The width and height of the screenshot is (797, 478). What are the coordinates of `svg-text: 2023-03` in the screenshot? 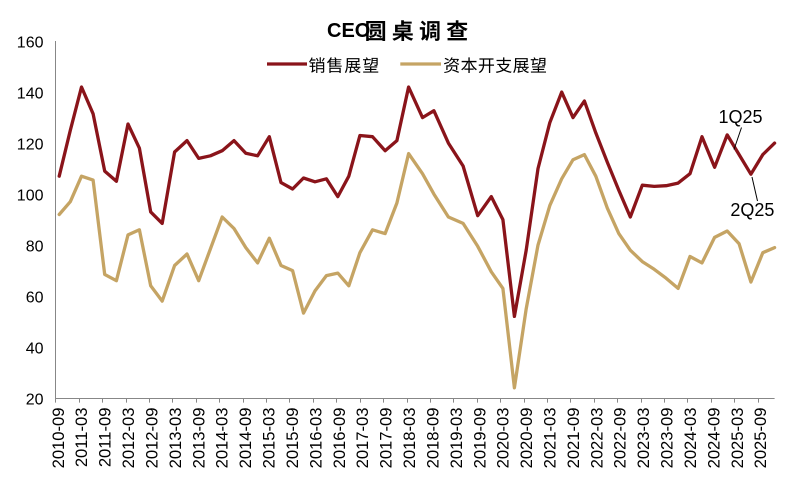 It's located at (643, 438).